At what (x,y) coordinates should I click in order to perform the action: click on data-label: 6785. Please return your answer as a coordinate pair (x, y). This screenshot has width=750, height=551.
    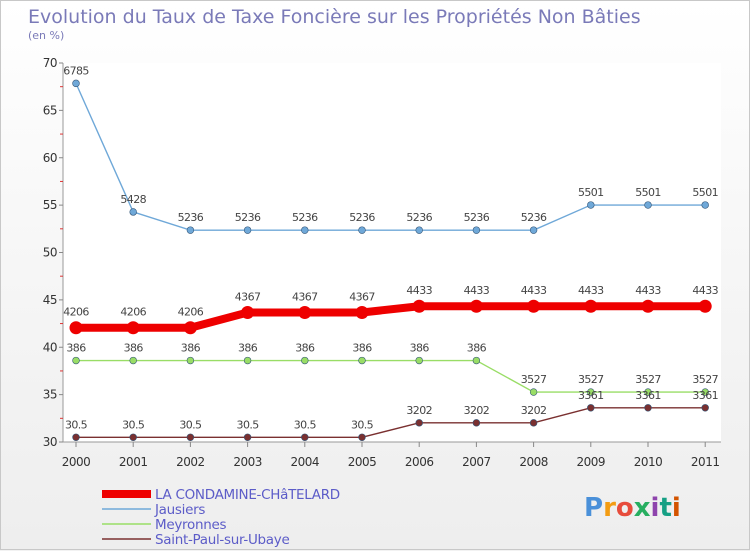
    Looking at the image, I should click on (76, 70).